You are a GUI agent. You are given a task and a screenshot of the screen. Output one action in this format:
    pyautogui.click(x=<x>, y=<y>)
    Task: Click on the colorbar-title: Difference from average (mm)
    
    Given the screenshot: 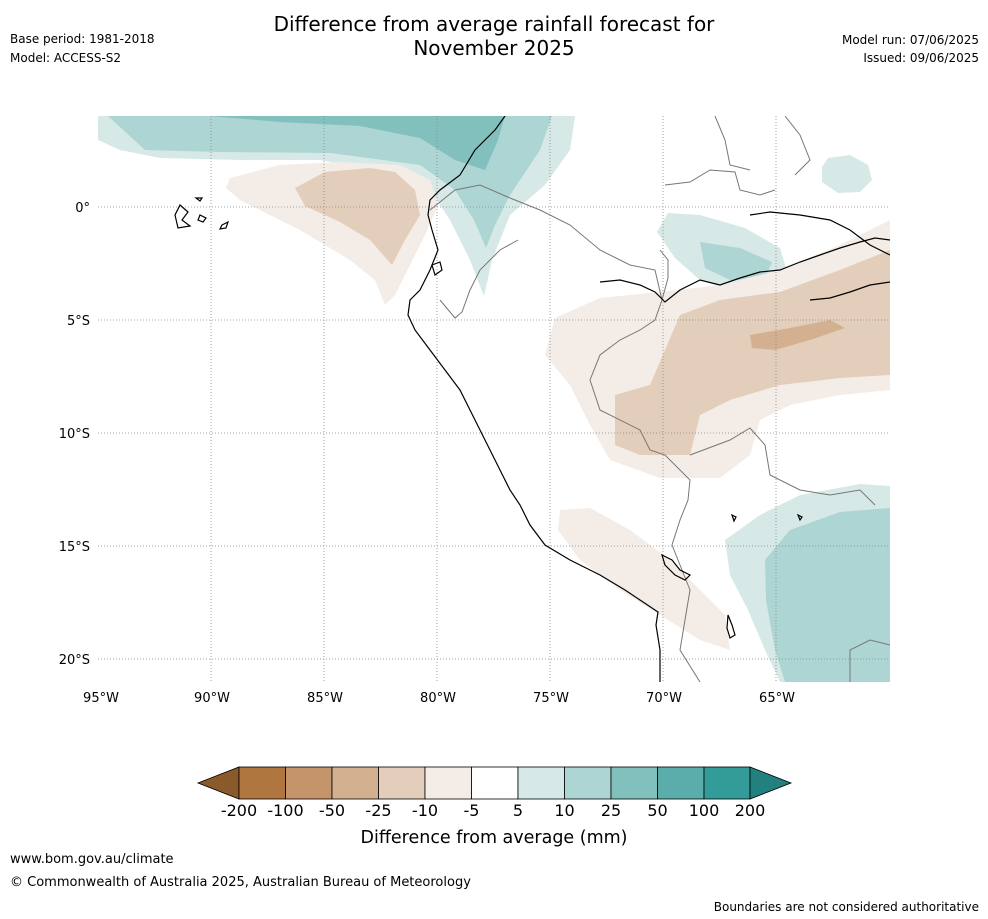 What is the action you would take?
    pyautogui.click(x=493, y=838)
    